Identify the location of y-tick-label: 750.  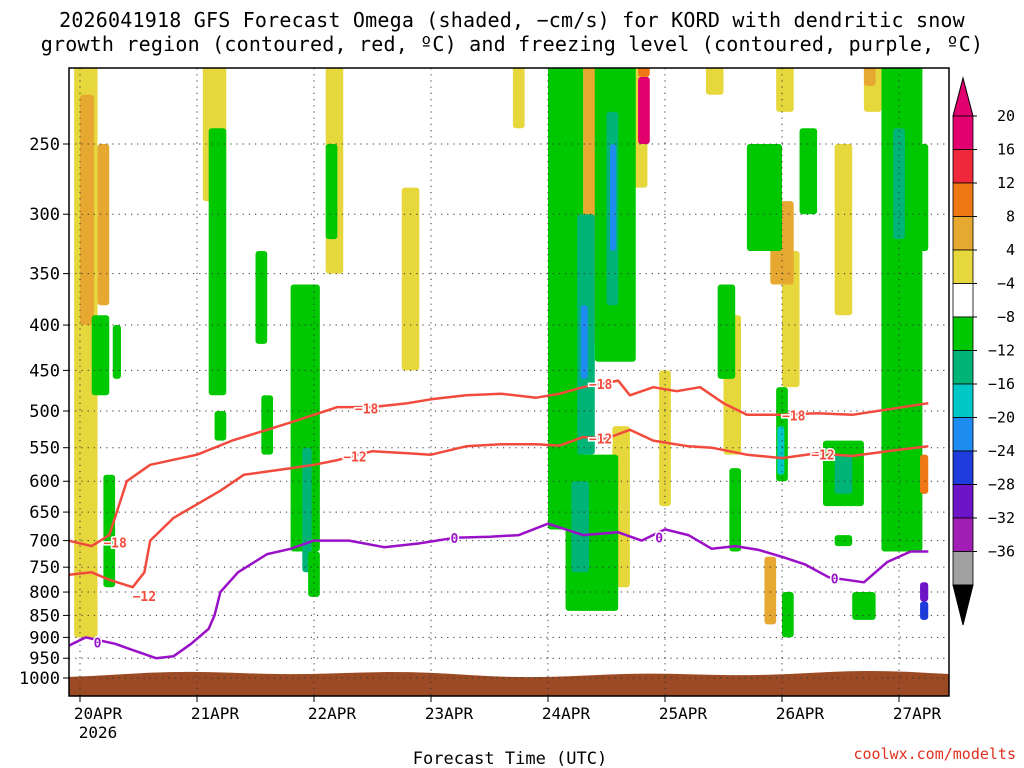
(44, 568).